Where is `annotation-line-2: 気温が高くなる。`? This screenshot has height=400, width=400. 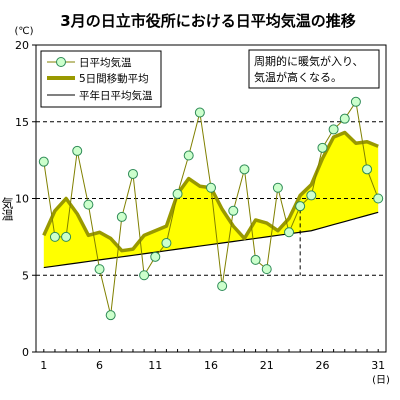 annotation-line-2: 気温が高くなる。 is located at coordinates (298, 77).